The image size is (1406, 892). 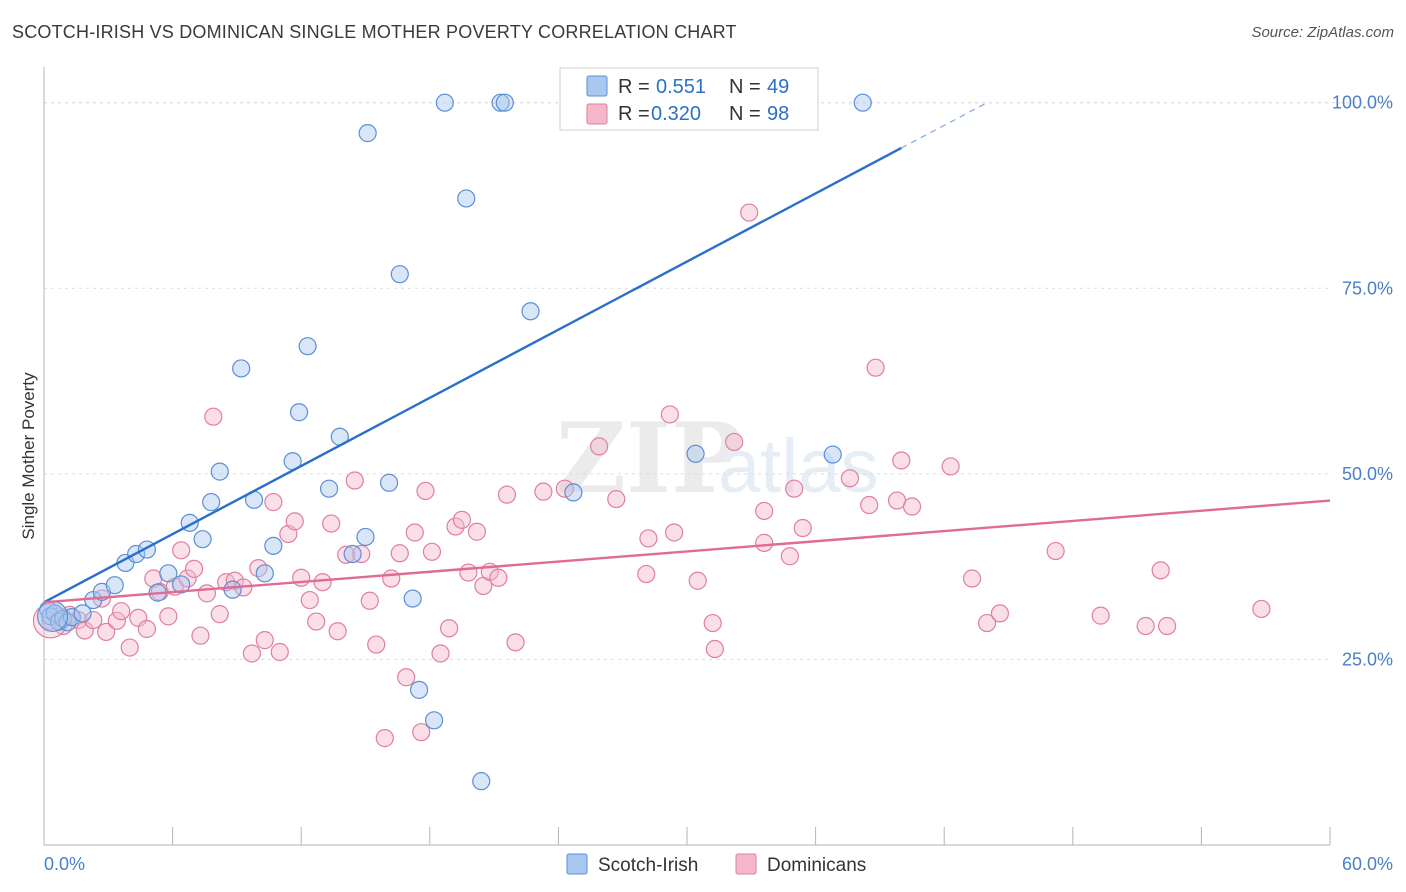 I want to click on x-tick-label-min: 0.0%, so click(x=64, y=864).